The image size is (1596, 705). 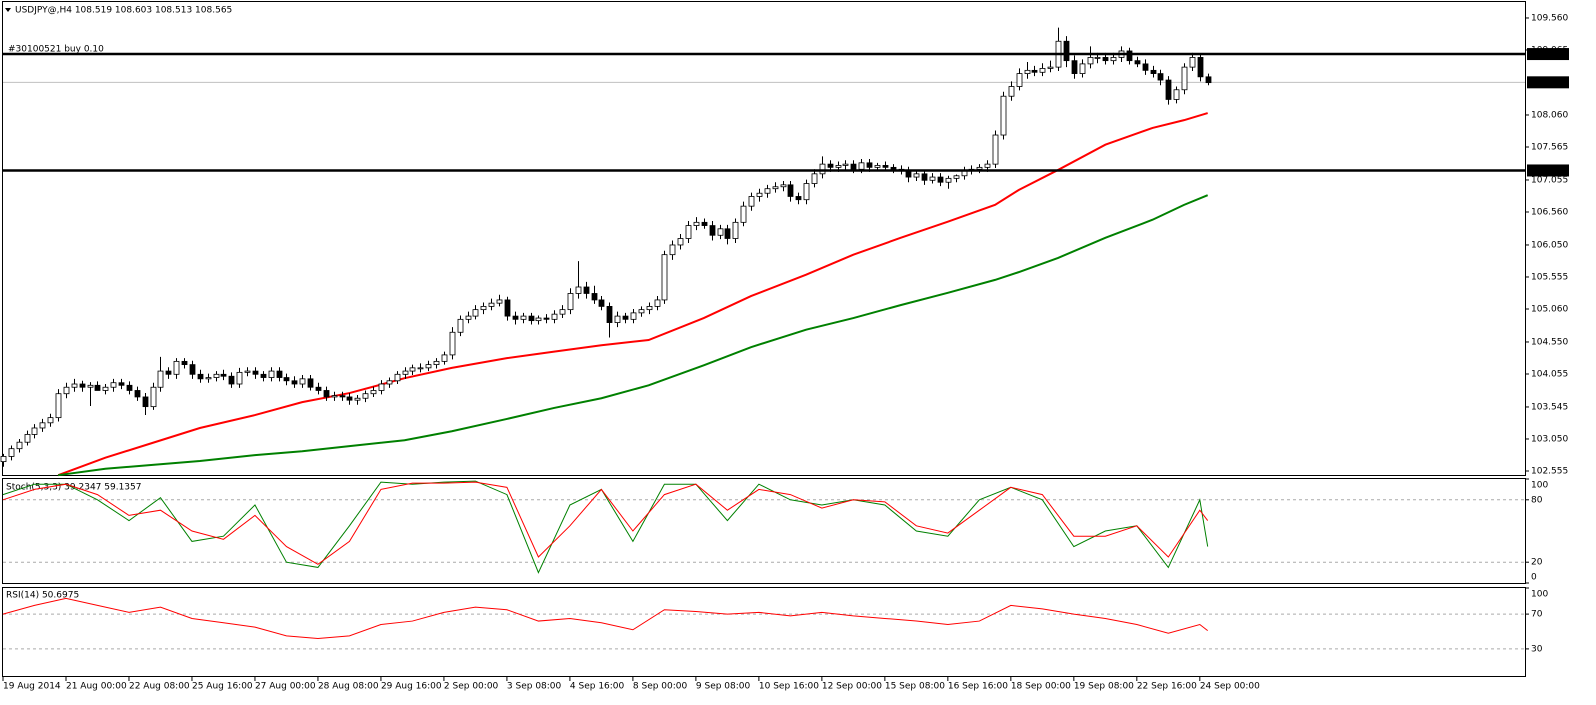 What do you see at coordinates (159, 687) in the screenshot?
I see `x-tick-label: 22 Aug 08:00` at bounding box center [159, 687].